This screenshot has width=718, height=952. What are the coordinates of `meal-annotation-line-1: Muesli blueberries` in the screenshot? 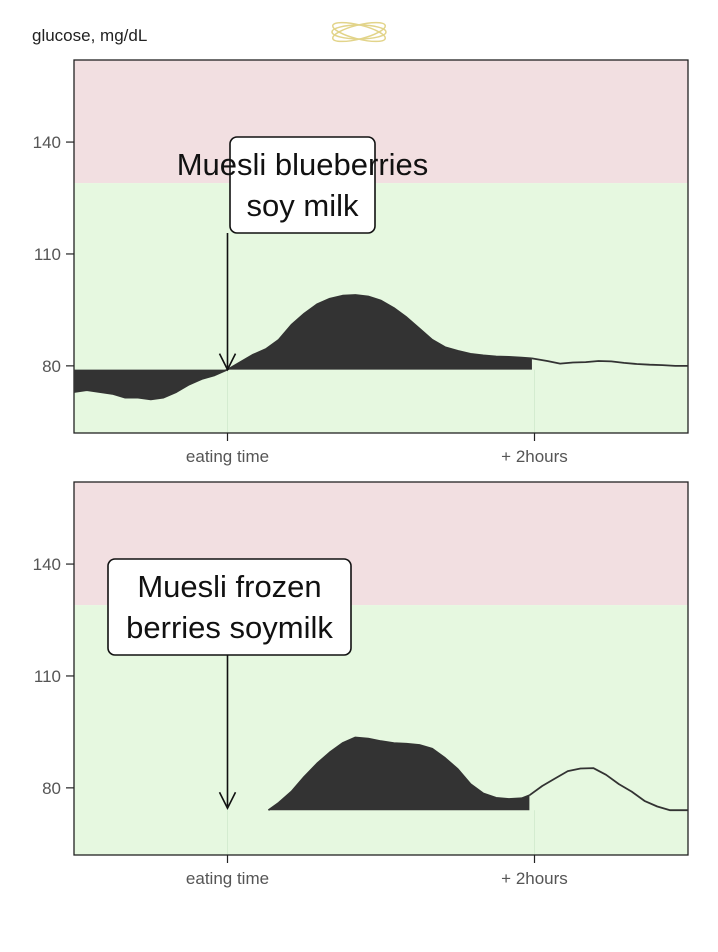 It's located at (303, 164).